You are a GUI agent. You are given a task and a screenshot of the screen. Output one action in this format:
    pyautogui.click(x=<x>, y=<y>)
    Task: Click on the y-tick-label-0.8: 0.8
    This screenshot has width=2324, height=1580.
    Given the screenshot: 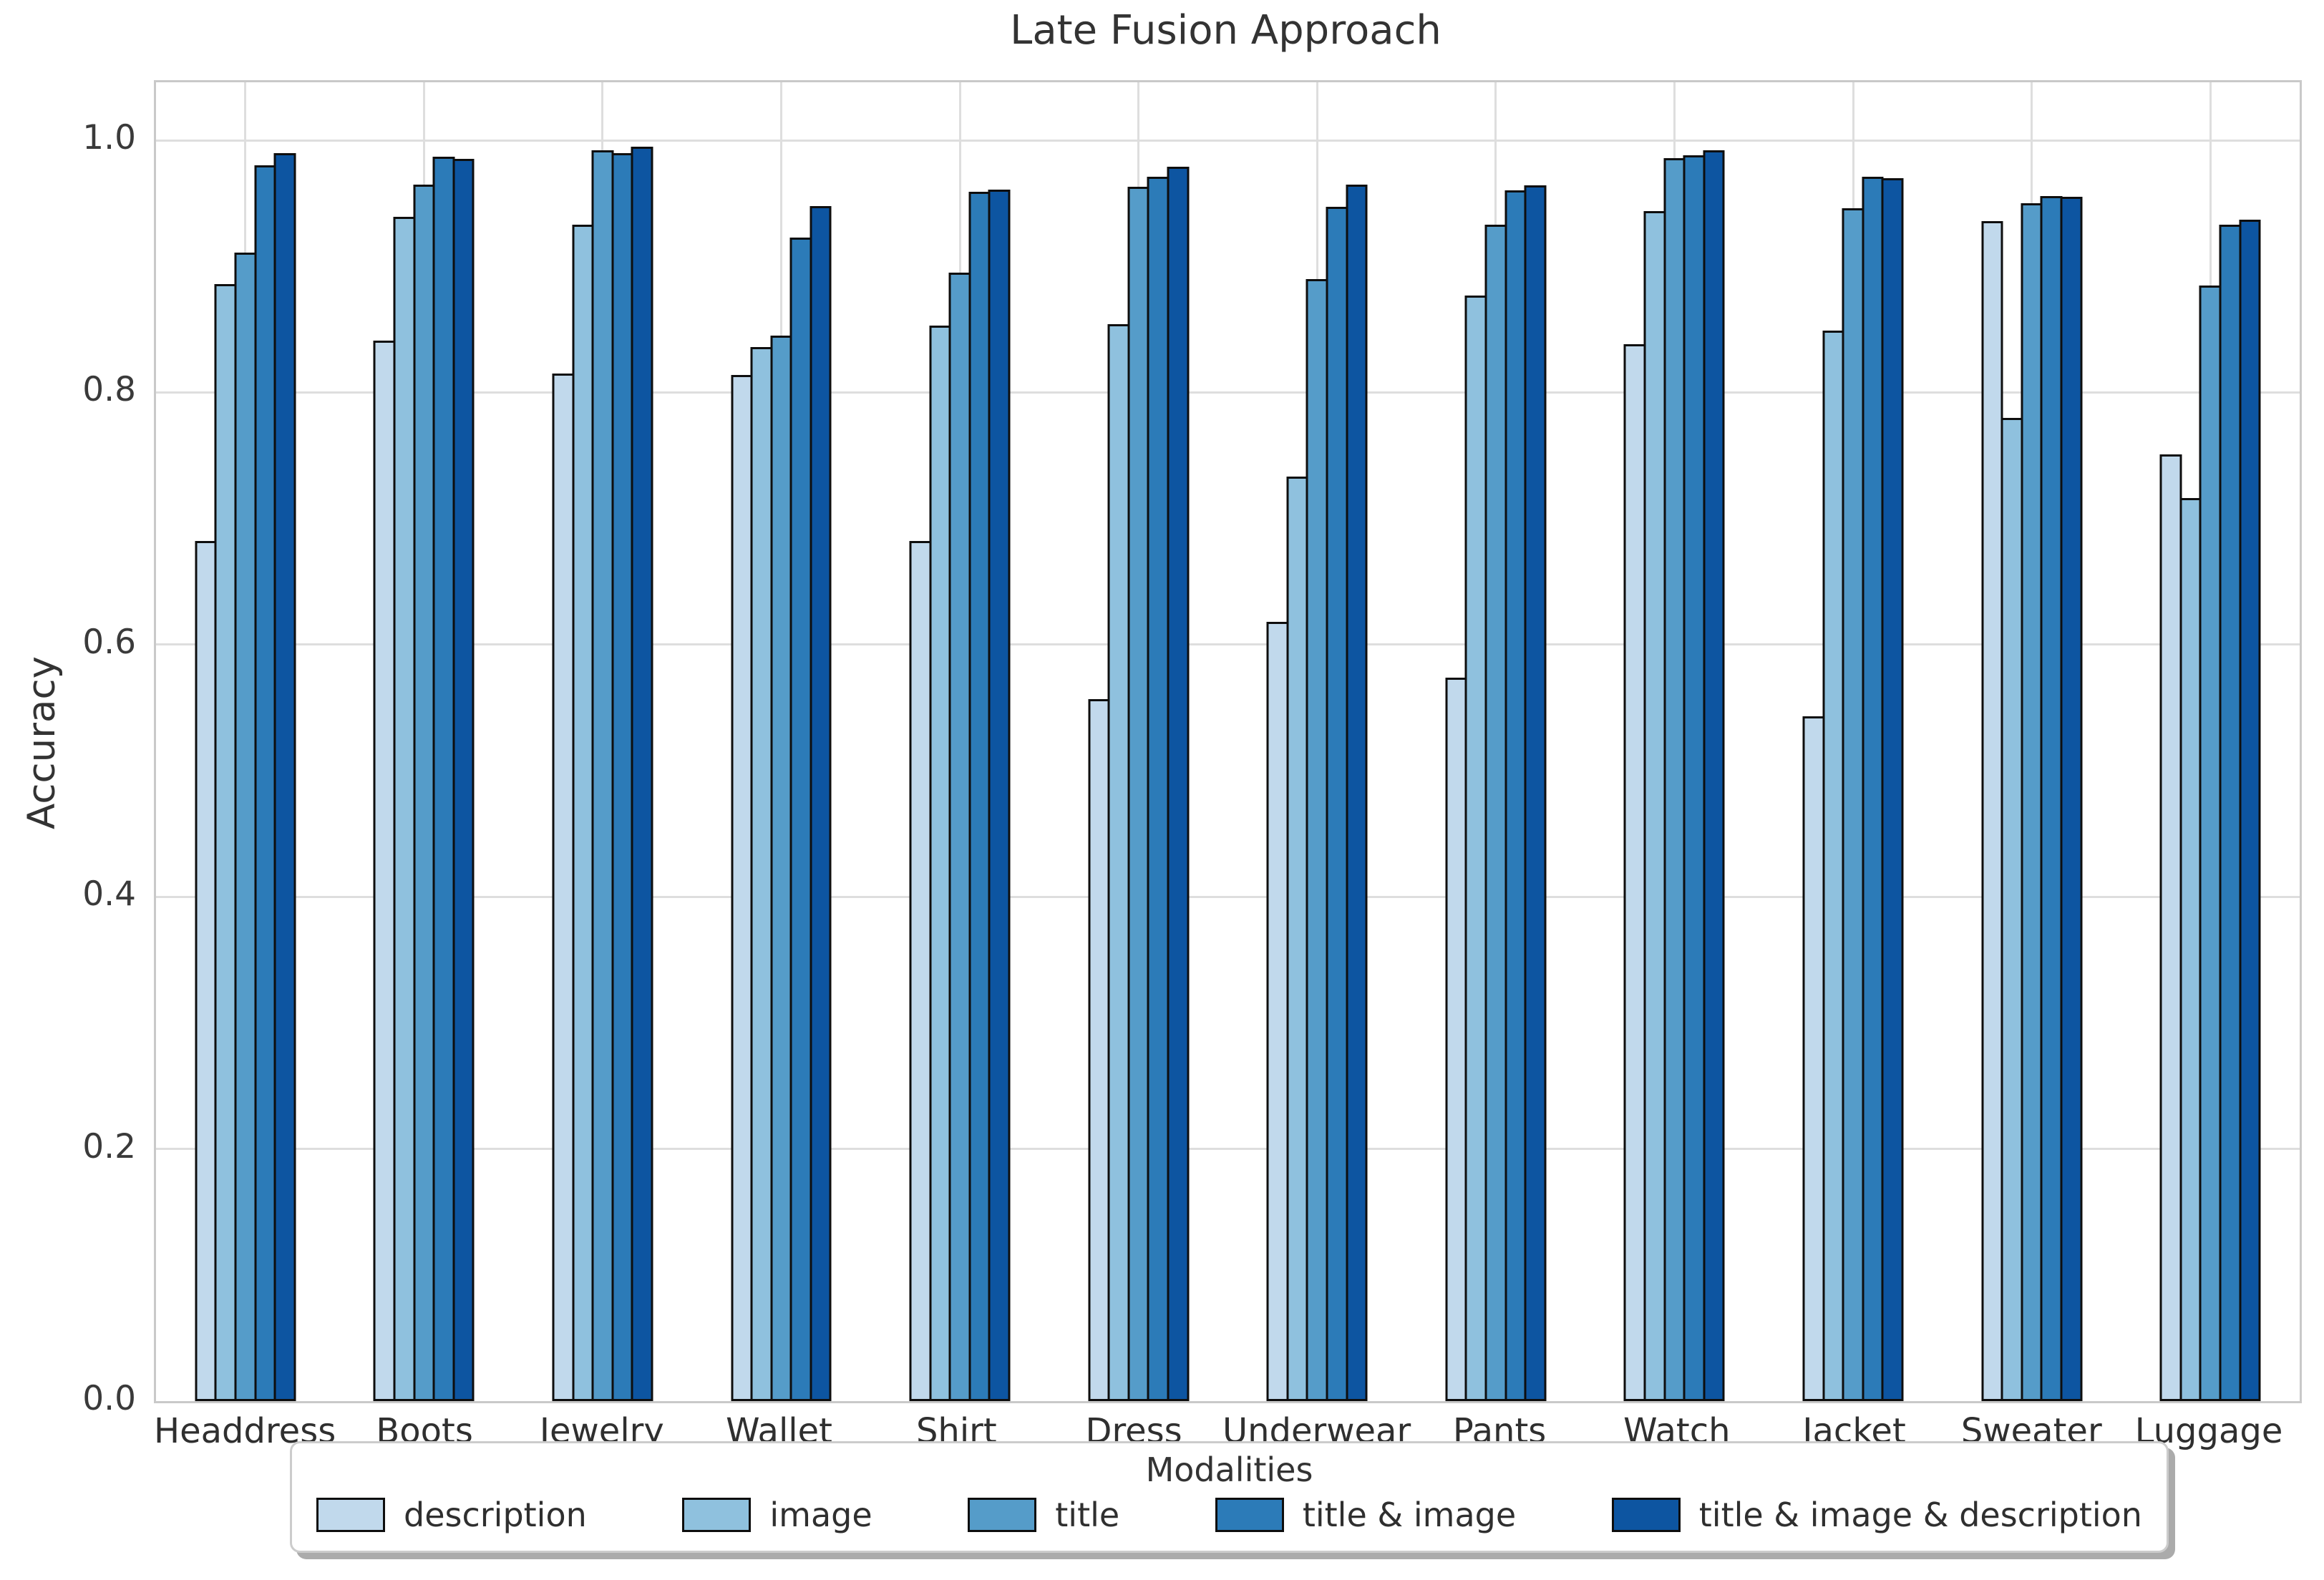 What is the action you would take?
    pyautogui.click(x=109, y=390)
    